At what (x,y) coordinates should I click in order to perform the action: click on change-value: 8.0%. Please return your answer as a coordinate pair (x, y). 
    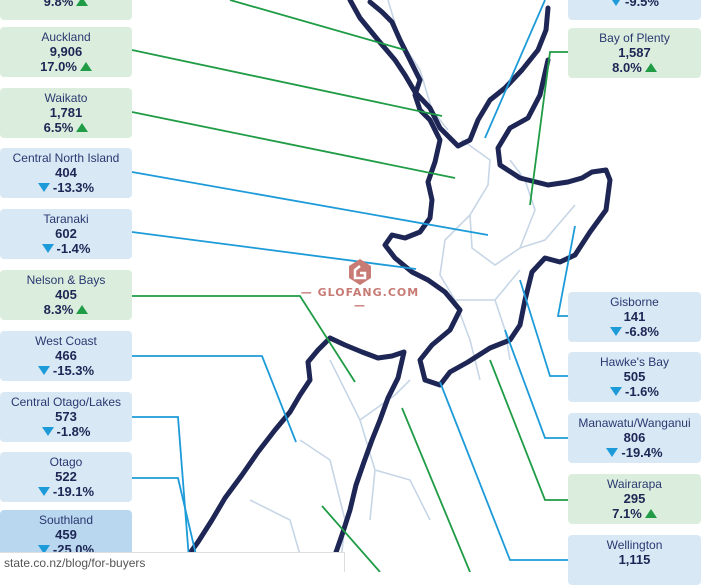
    Looking at the image, I should click on (627, 67).